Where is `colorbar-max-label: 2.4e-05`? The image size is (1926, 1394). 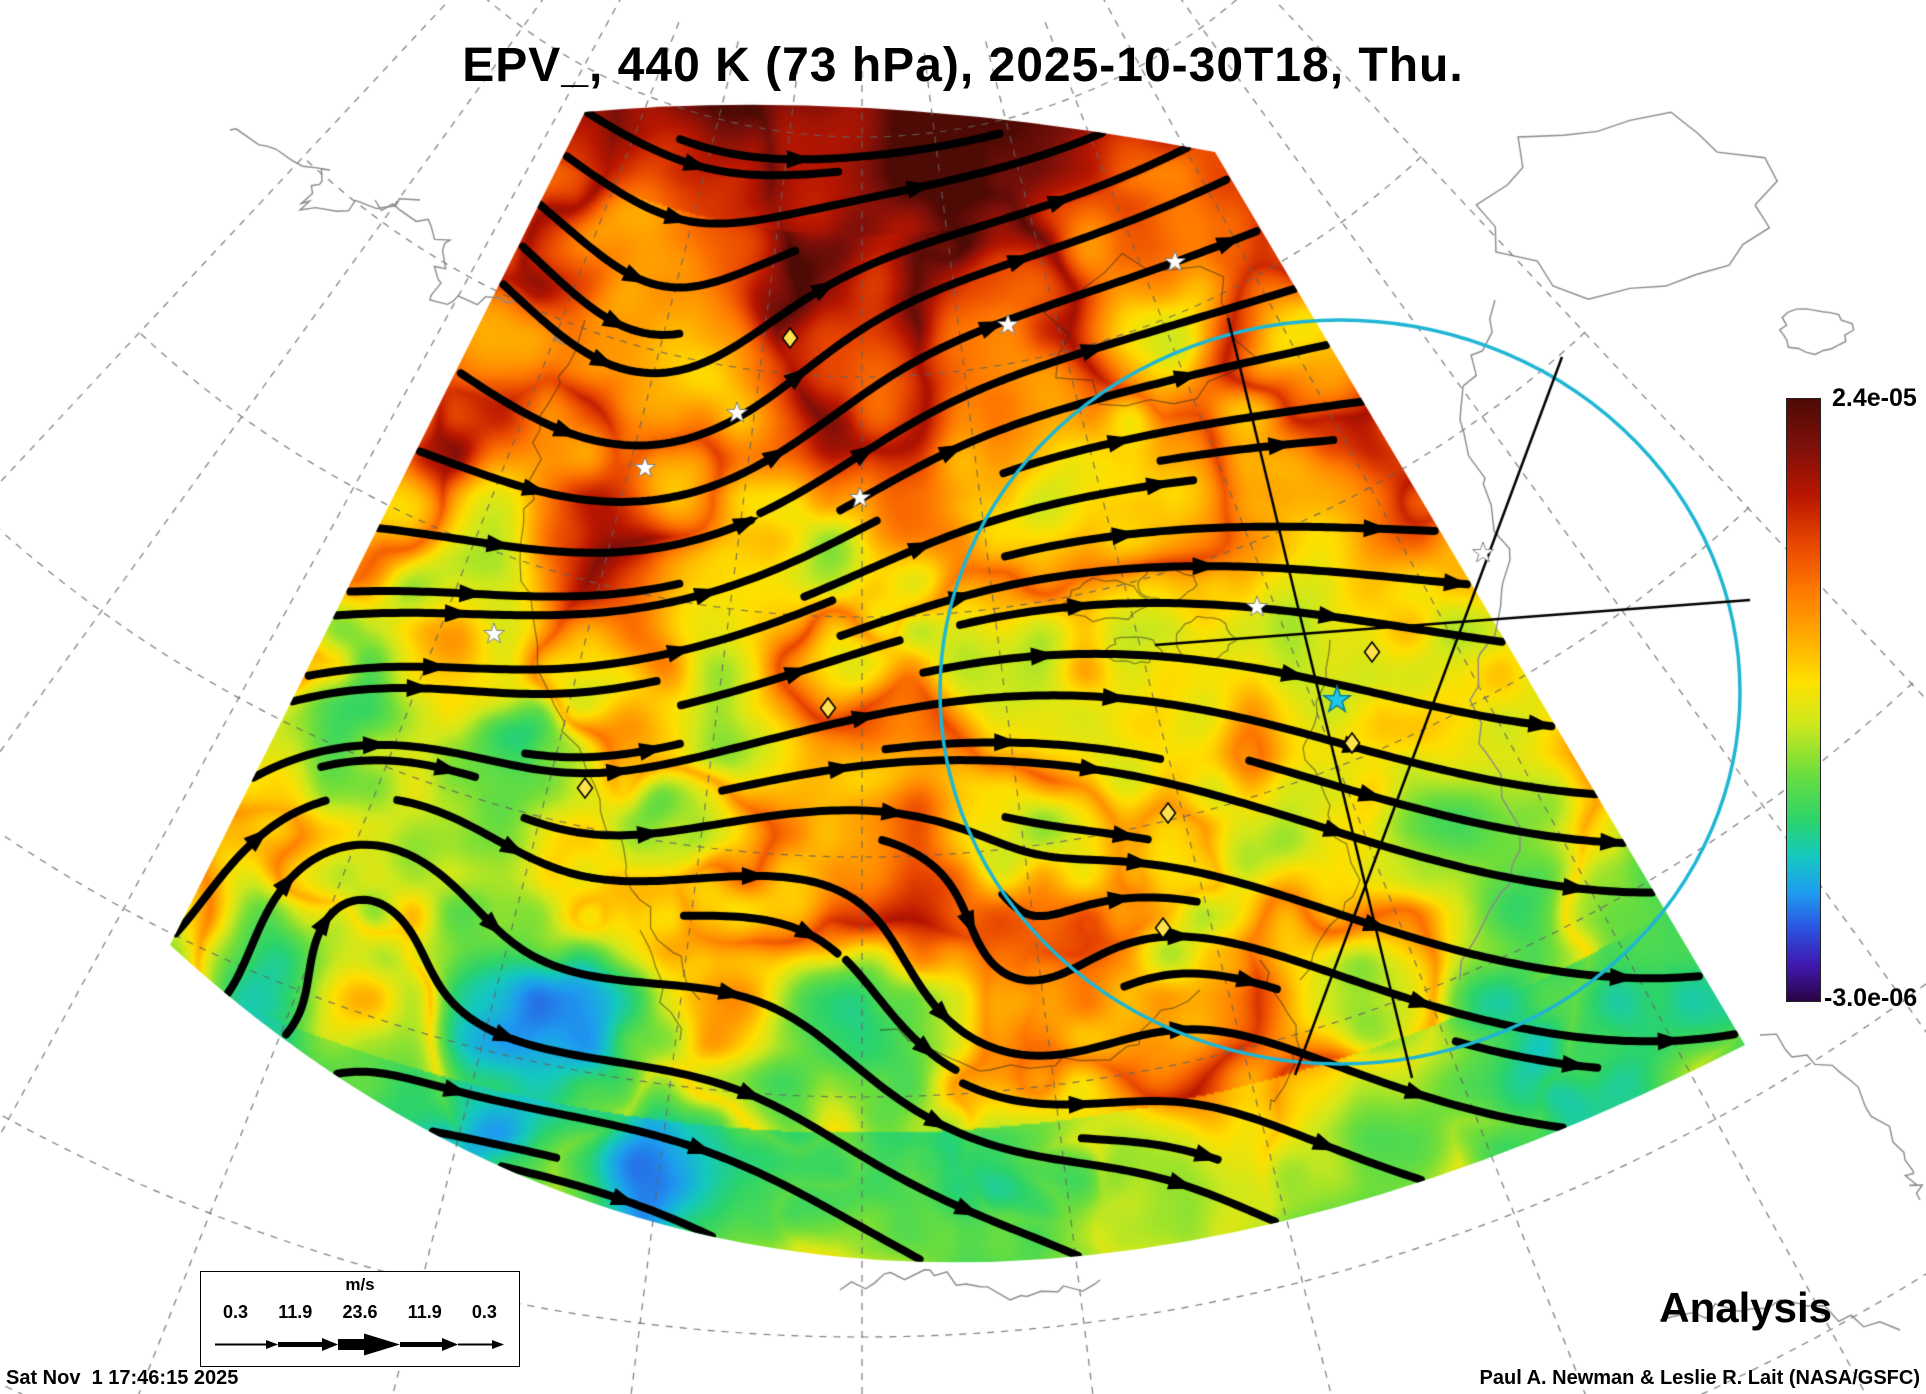 colorbar-max-label: 2.4e-05 is located at coordinates (1874, 398).